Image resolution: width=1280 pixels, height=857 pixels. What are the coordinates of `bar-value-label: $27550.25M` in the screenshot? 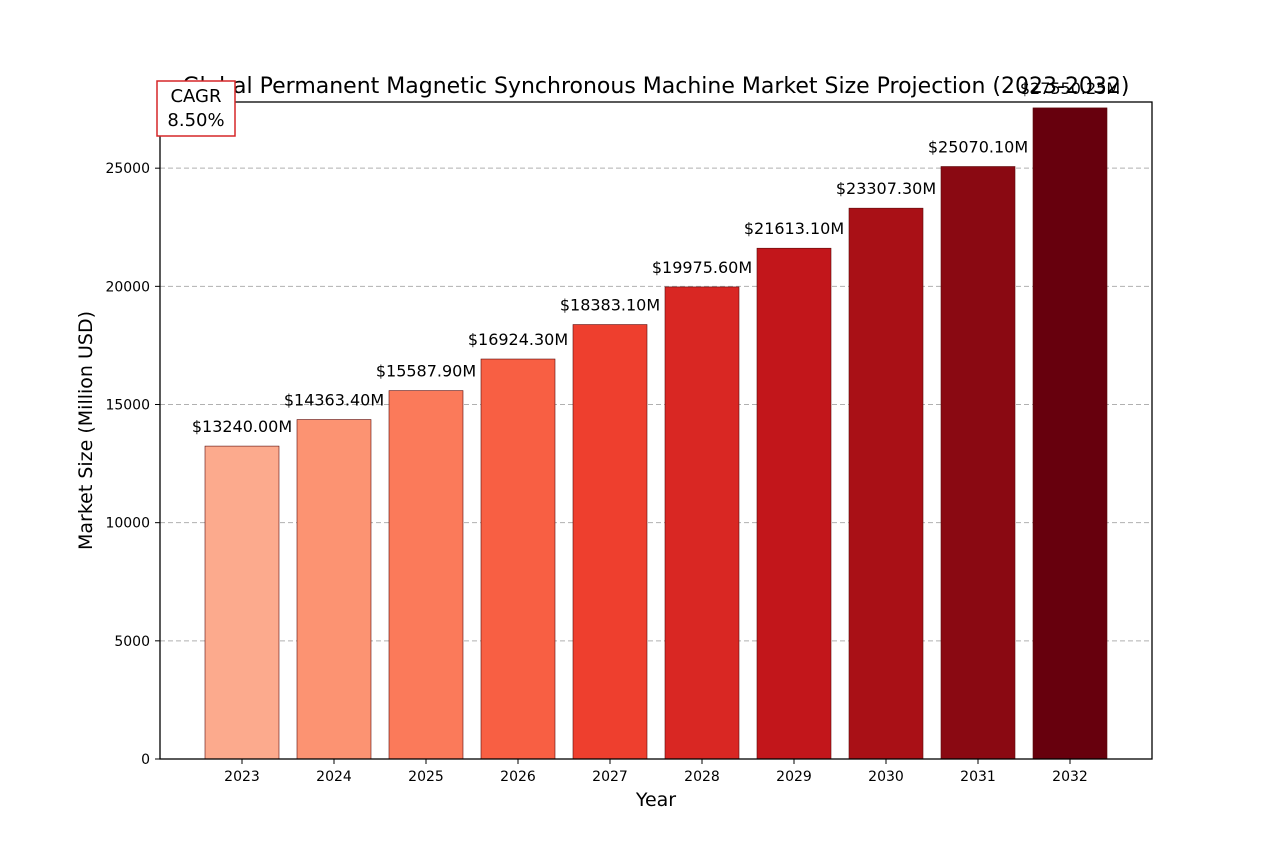 It's located at (1070, 88).